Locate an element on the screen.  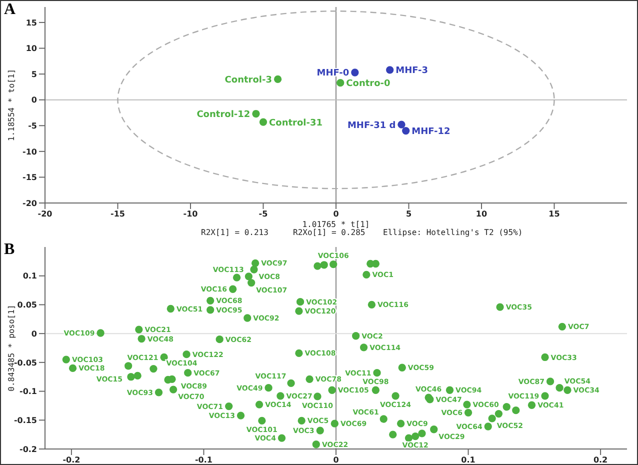
data-label: MHF-12 is located at coordinates (431, 132).